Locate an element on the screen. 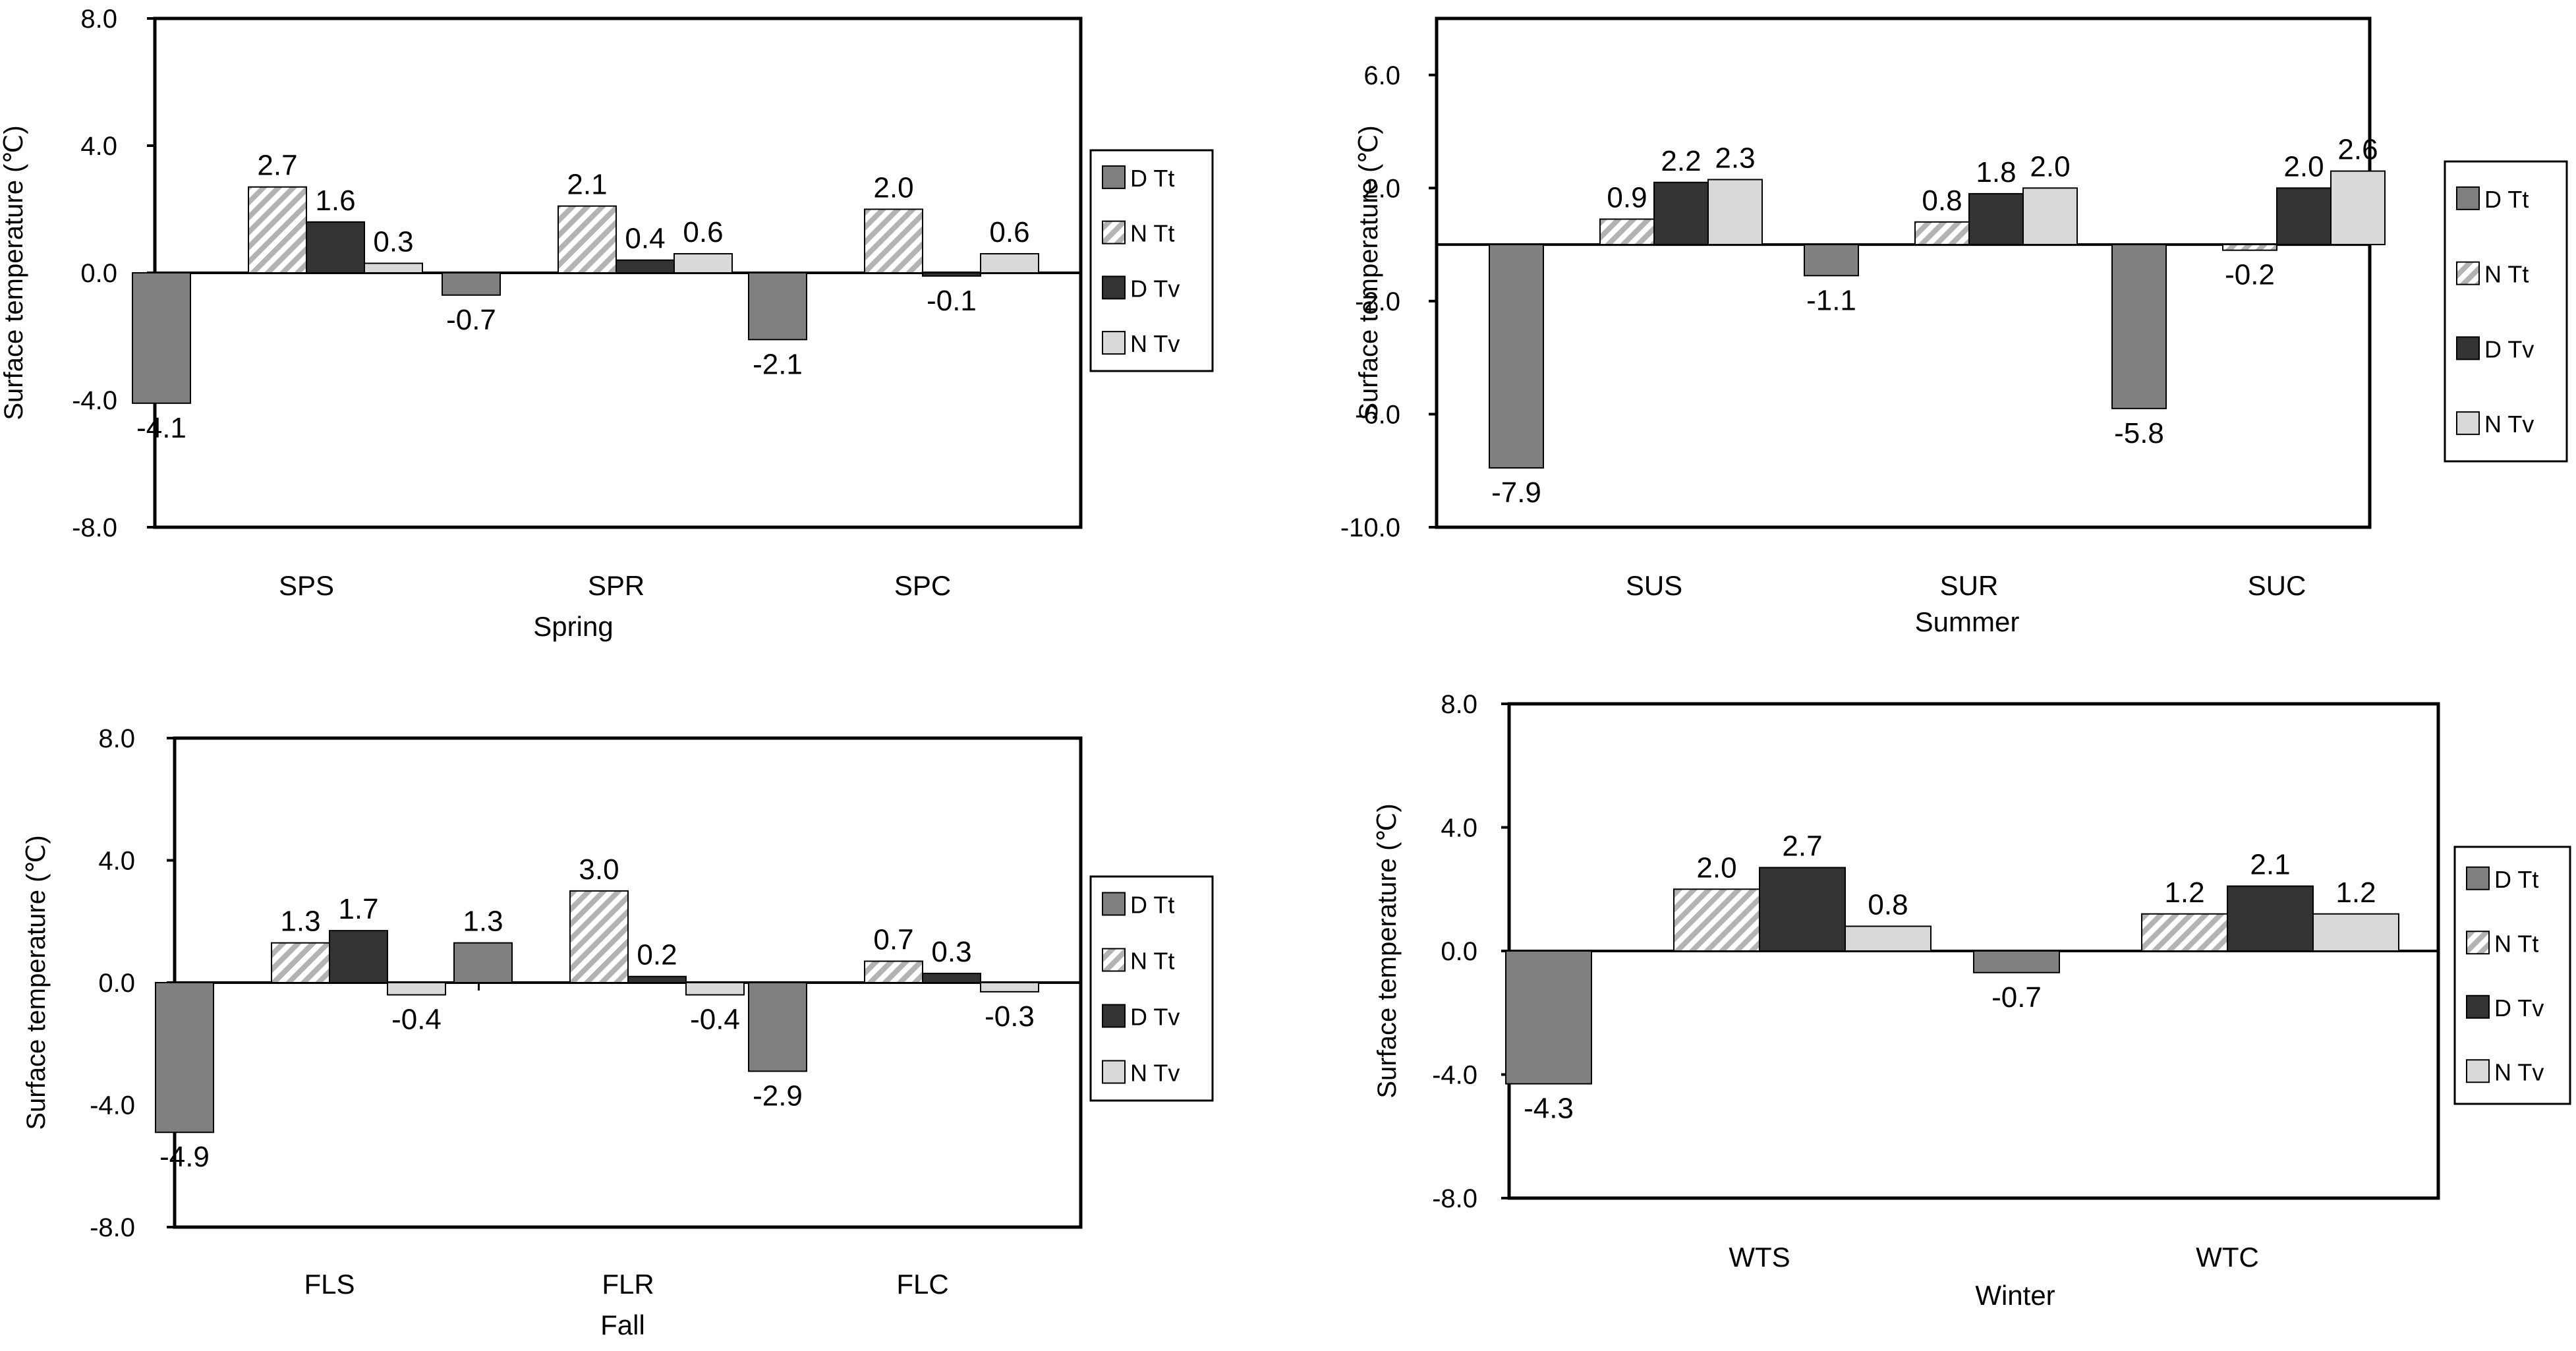  data-label: -7.9 is located at coordinates (1516, 493).